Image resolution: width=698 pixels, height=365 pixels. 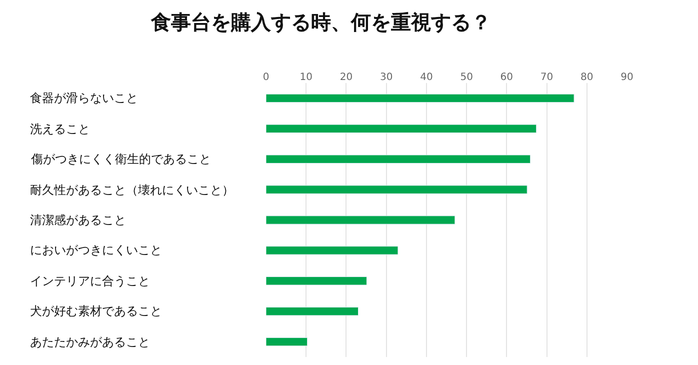 I want to click on x-tick-label: 20, so click(x=346, y=77).